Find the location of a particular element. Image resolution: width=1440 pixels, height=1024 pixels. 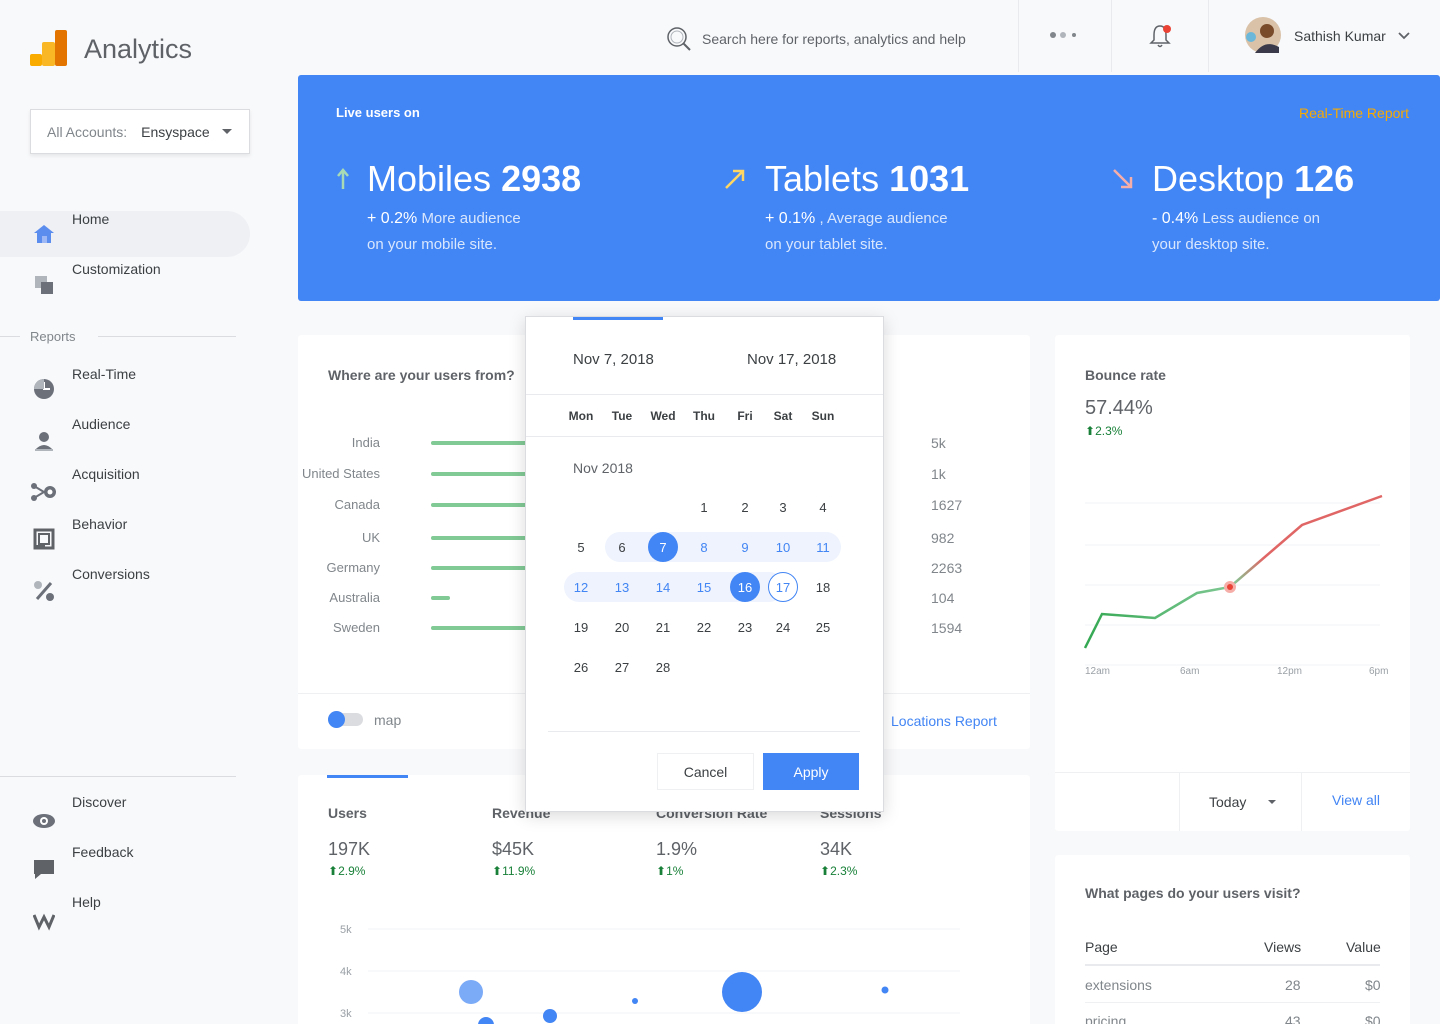

calendar-day: 21 is located at coordinates (663, 627).